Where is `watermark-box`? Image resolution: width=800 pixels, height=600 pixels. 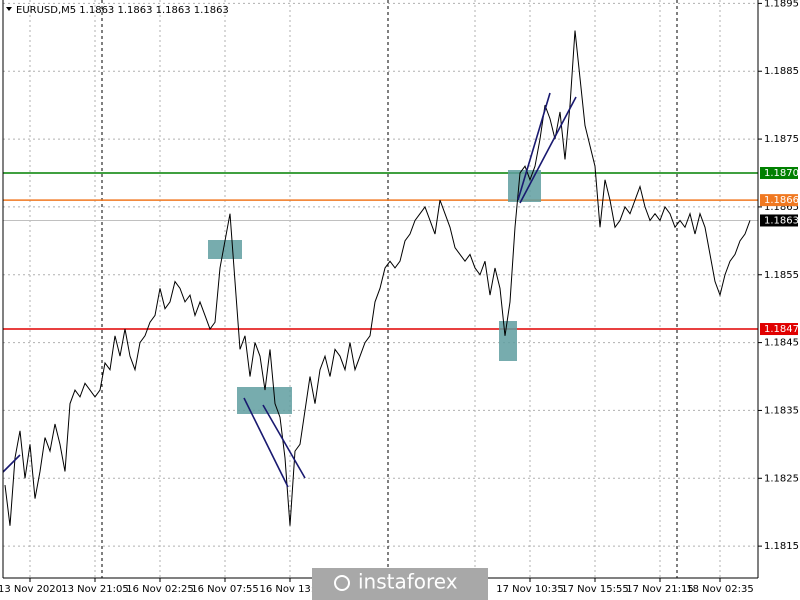 watermark-box is located at coordinates (400, 584).